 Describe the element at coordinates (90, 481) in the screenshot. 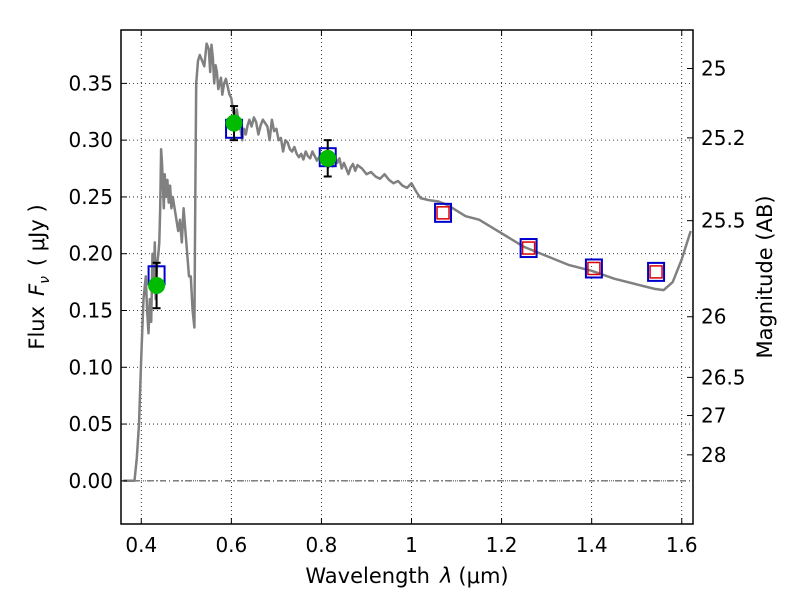

I see `y-tick-label: 0.00` at that location.